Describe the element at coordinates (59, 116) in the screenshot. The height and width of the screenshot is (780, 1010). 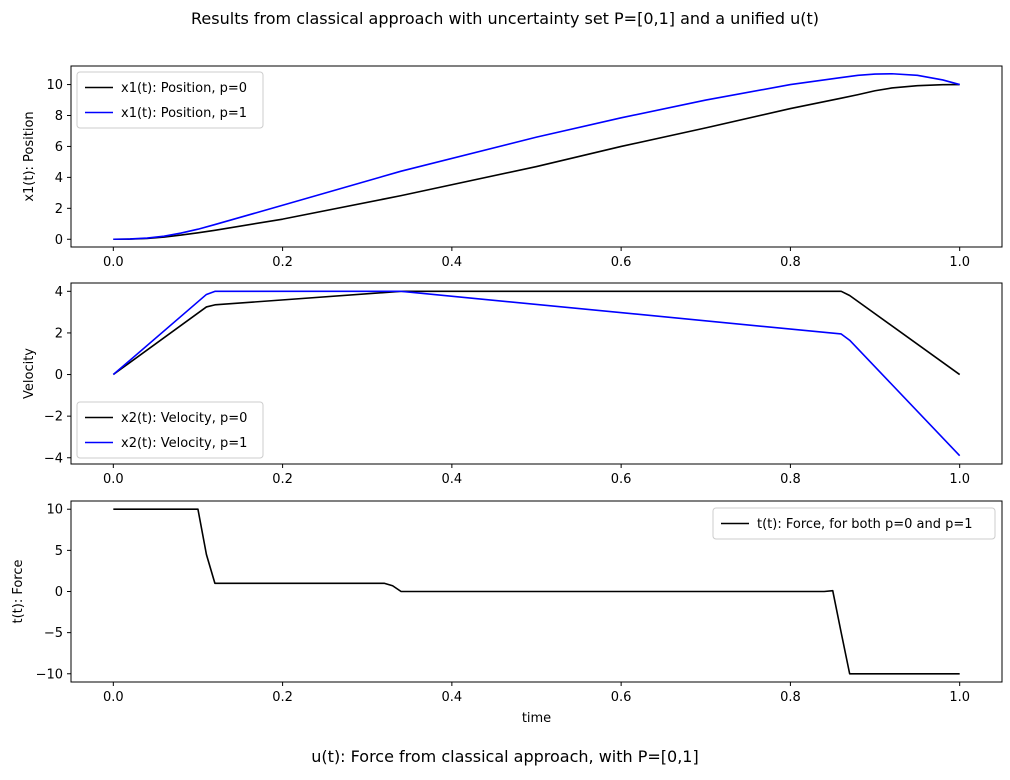
I see `y-tick-label: 8` at that location.